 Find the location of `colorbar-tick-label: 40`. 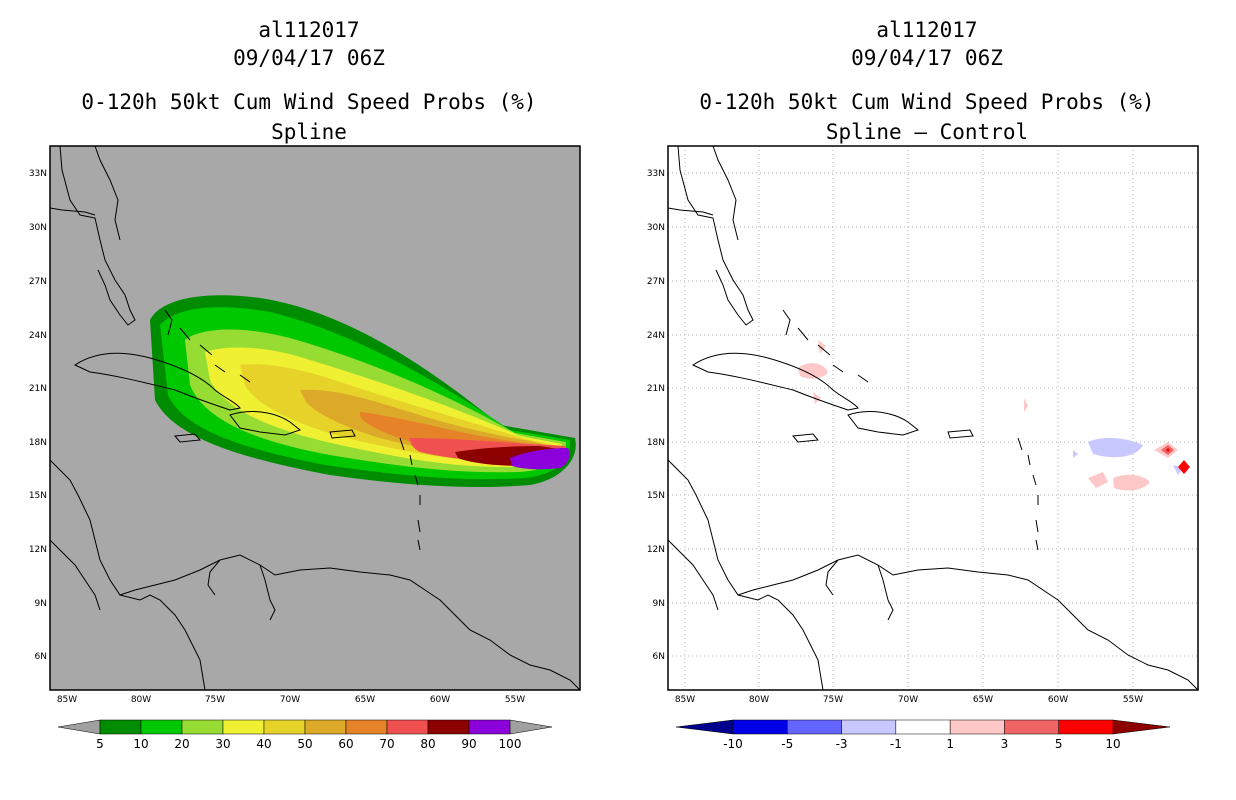

colorbar-tick-label: 40 is located at coordinates (263, 744).